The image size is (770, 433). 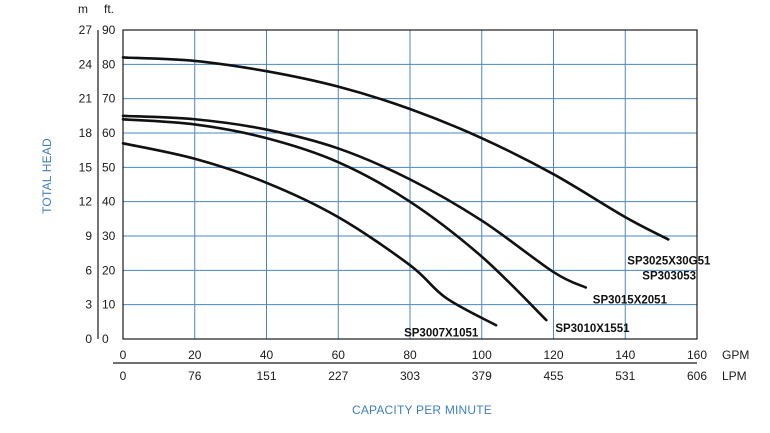 What do you see at coordinates (88, 305) in the screenshot?
I see `y-tick-label-m: 3` at bounding box center [88, 305].